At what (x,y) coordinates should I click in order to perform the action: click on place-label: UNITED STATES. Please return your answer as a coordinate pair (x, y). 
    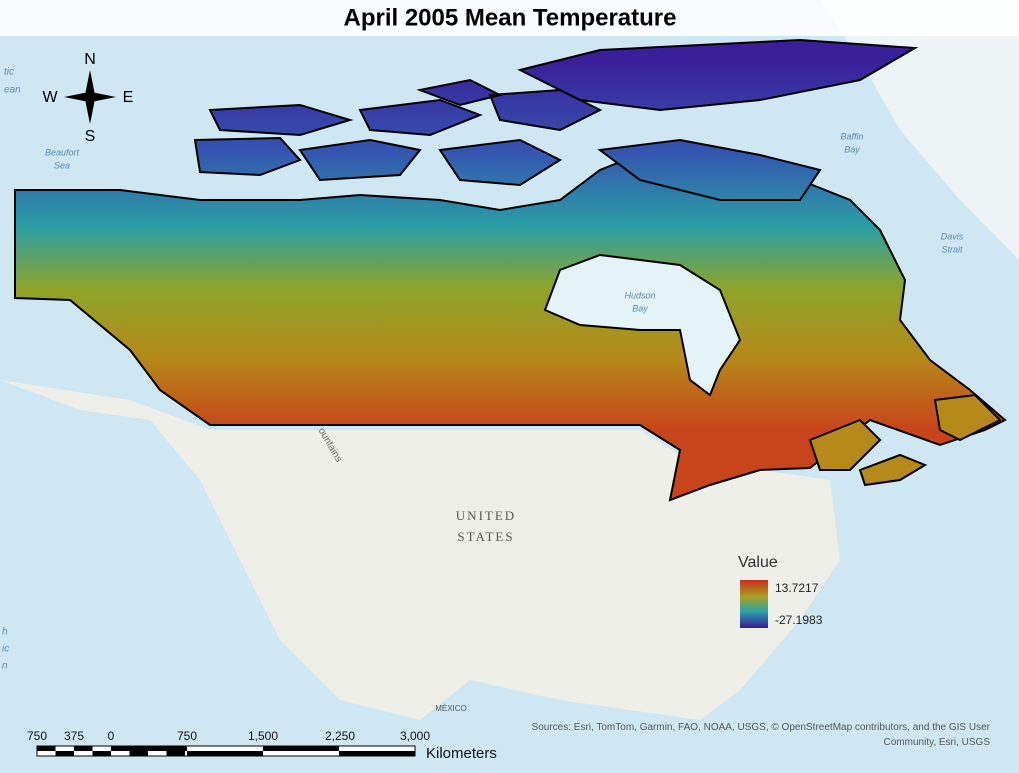
    Looking at the image, I should click on (486, 526).